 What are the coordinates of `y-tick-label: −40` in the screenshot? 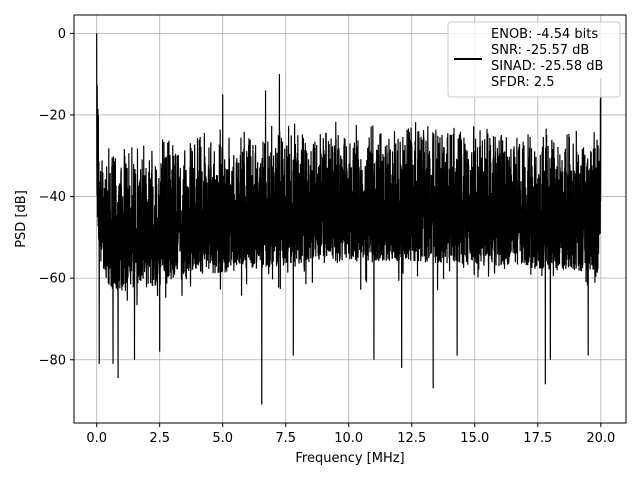 It's located at (52, 197).